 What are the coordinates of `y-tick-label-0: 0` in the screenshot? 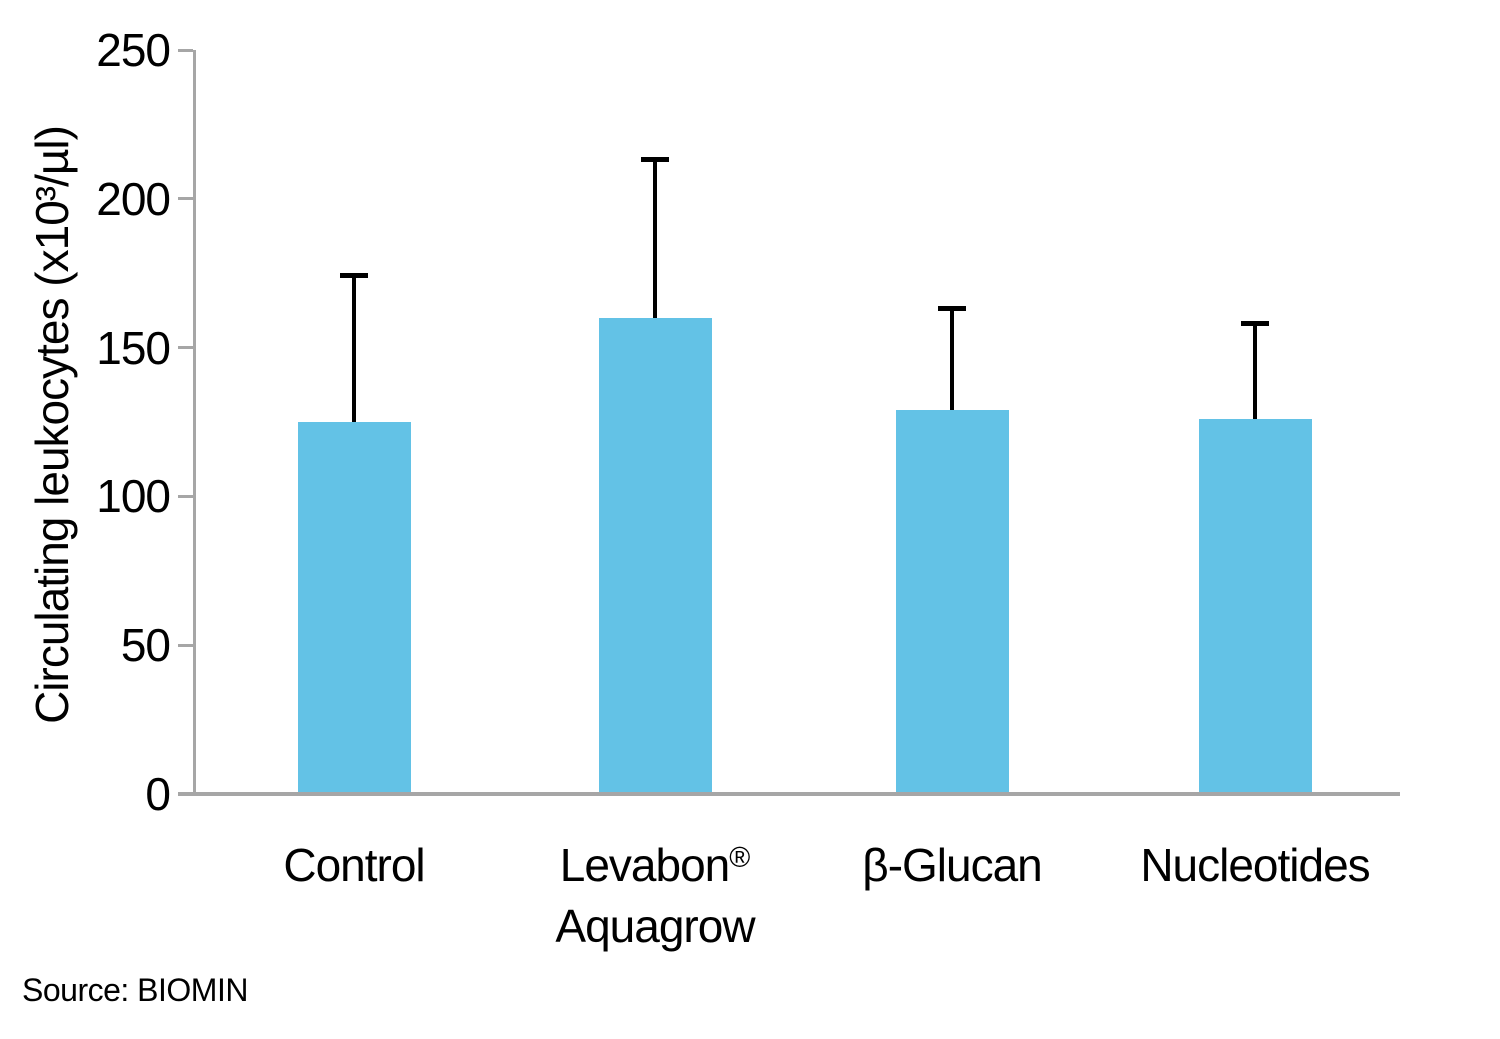 It's located at (158, 794).